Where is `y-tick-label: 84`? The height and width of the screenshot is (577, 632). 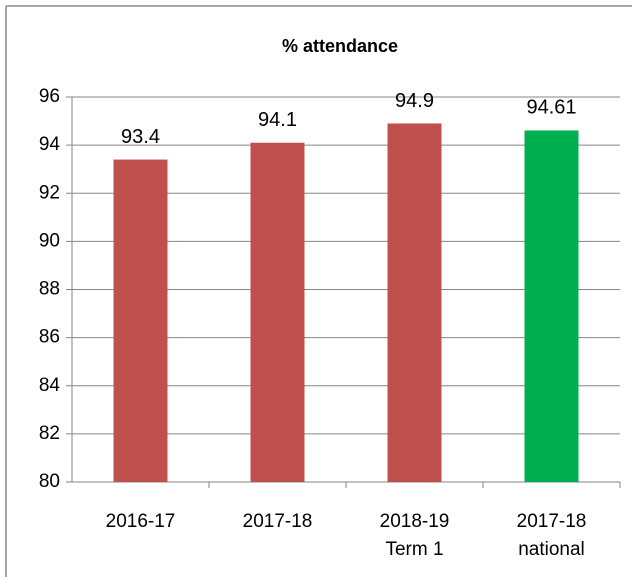 y-tick-label: 84 is located at coordinates (50, 385).